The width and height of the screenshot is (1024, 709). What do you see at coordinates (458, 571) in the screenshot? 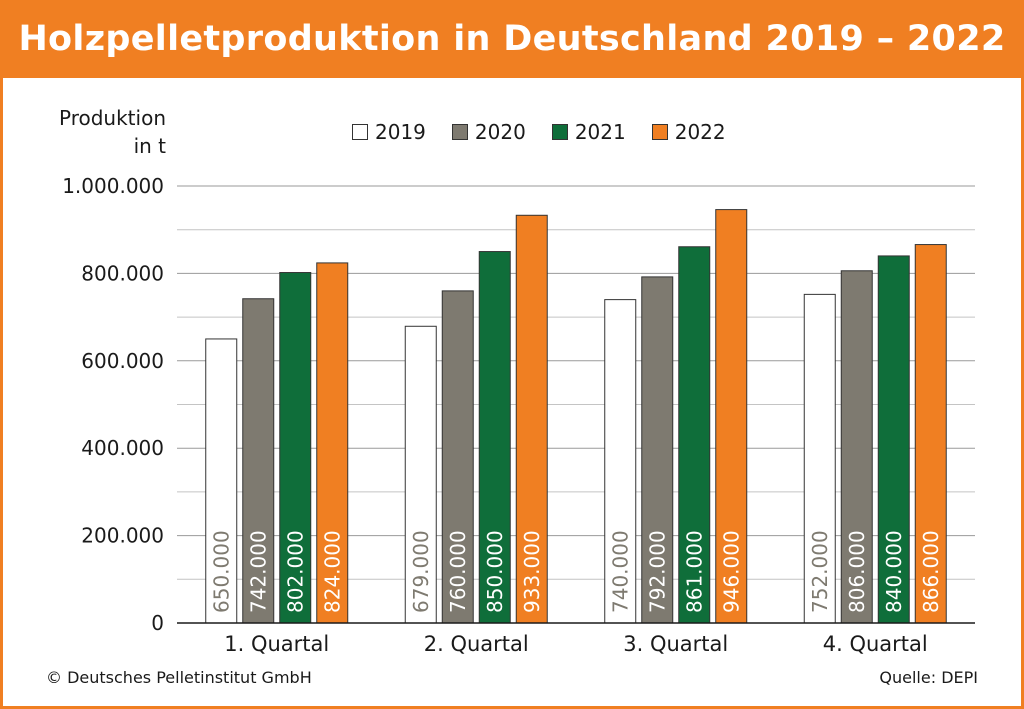
I see `bar-value-label: 760.000` at bounding box center [458, 571].